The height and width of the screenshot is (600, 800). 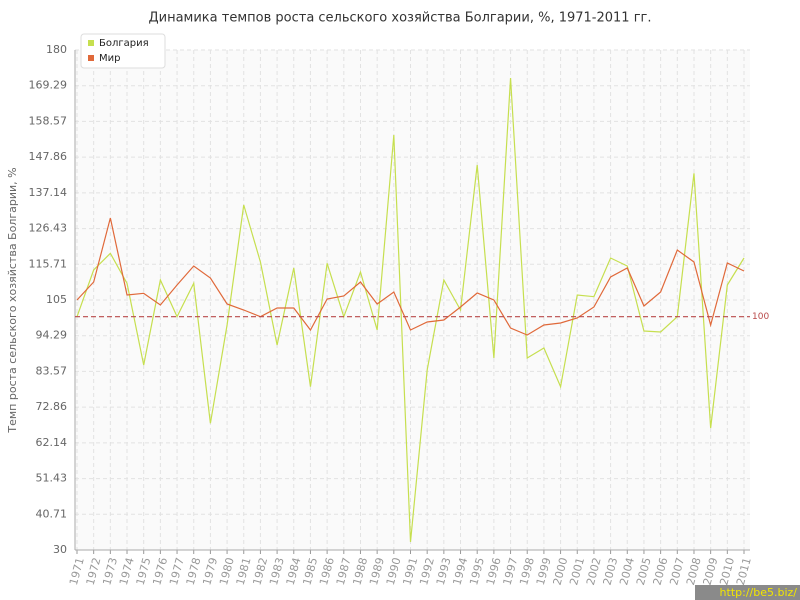 I want to click on y-tick-label: 83.57, so click(x=52, y=370).